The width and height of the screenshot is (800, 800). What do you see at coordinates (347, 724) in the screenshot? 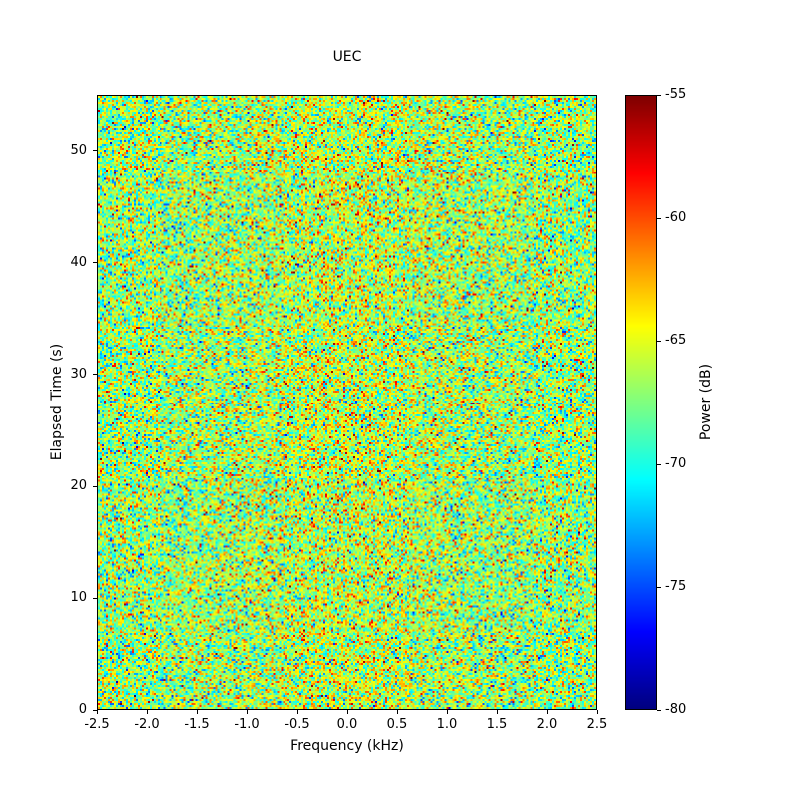
I see `x-tick-label: 0.0` at bounding box center [347, 724].